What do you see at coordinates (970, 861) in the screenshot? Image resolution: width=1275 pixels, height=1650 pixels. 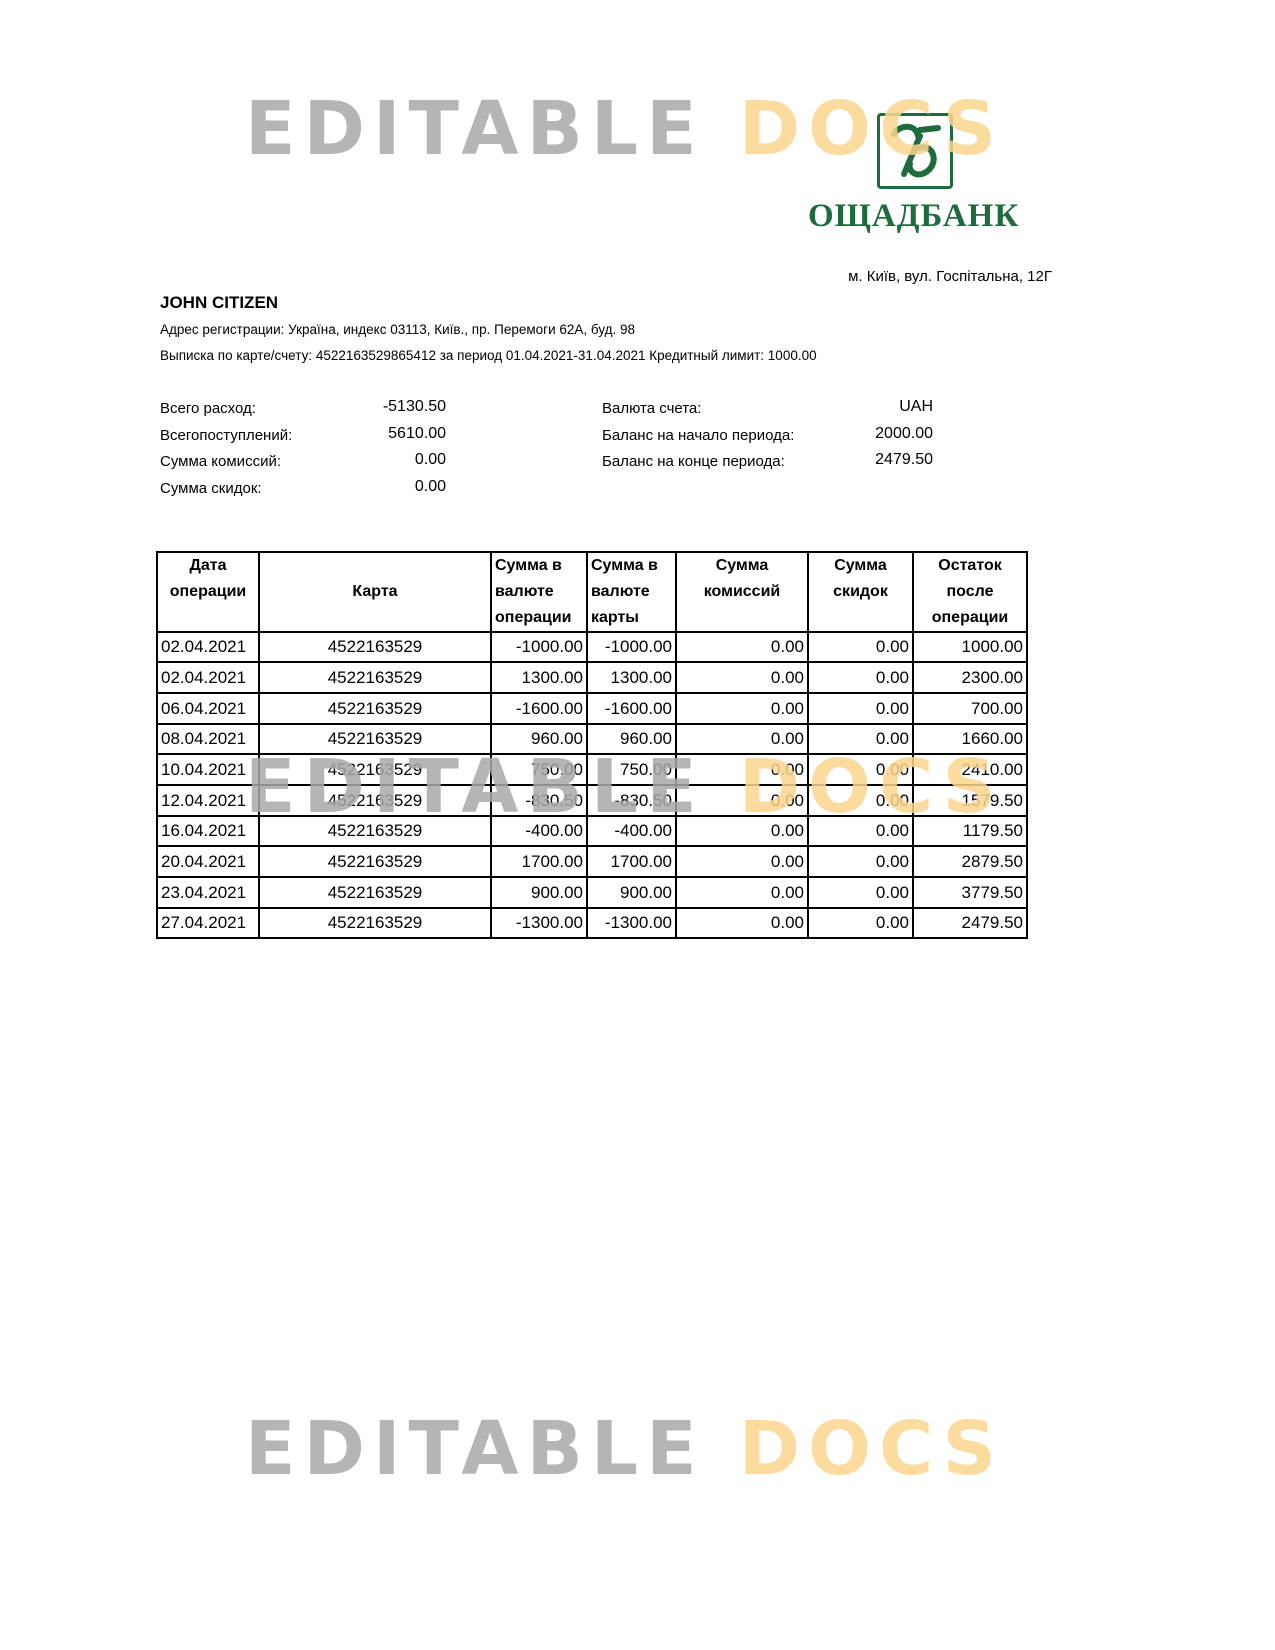 I see `table-cell: 2879.50` at bounding box center [970, 861].